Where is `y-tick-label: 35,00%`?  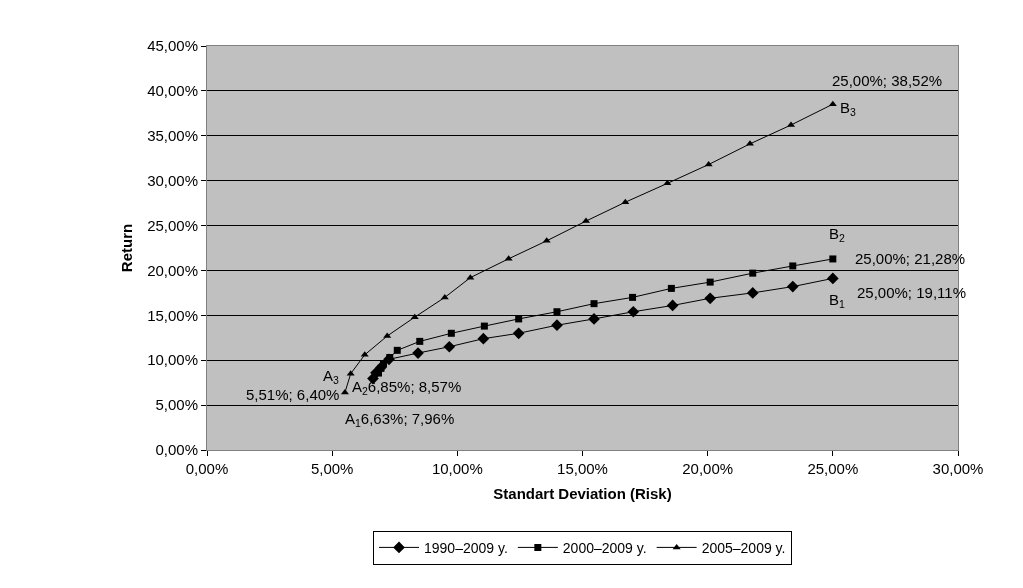 y-tick-label: 35,00% is located at coordinates (172, 136).